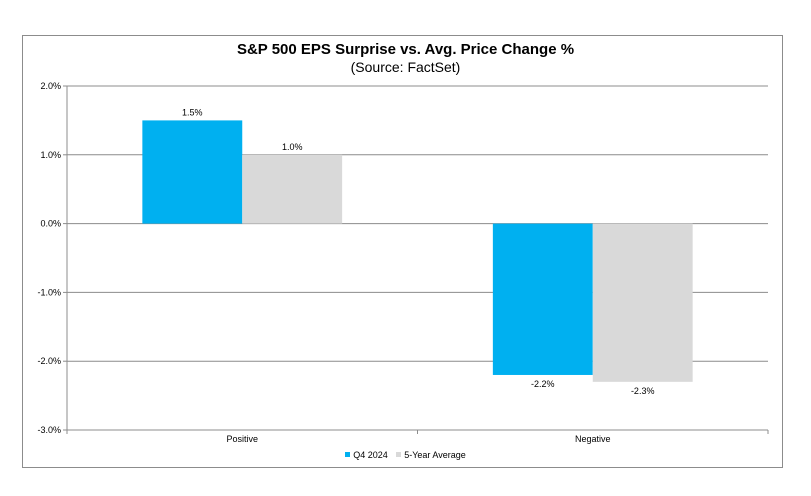 This screenshot has height=496, width=811. What do you see at coordinates (50, 86) in the screenshot?
I see `y-tick-label: 2.0%` at bounding box center [50, 86].